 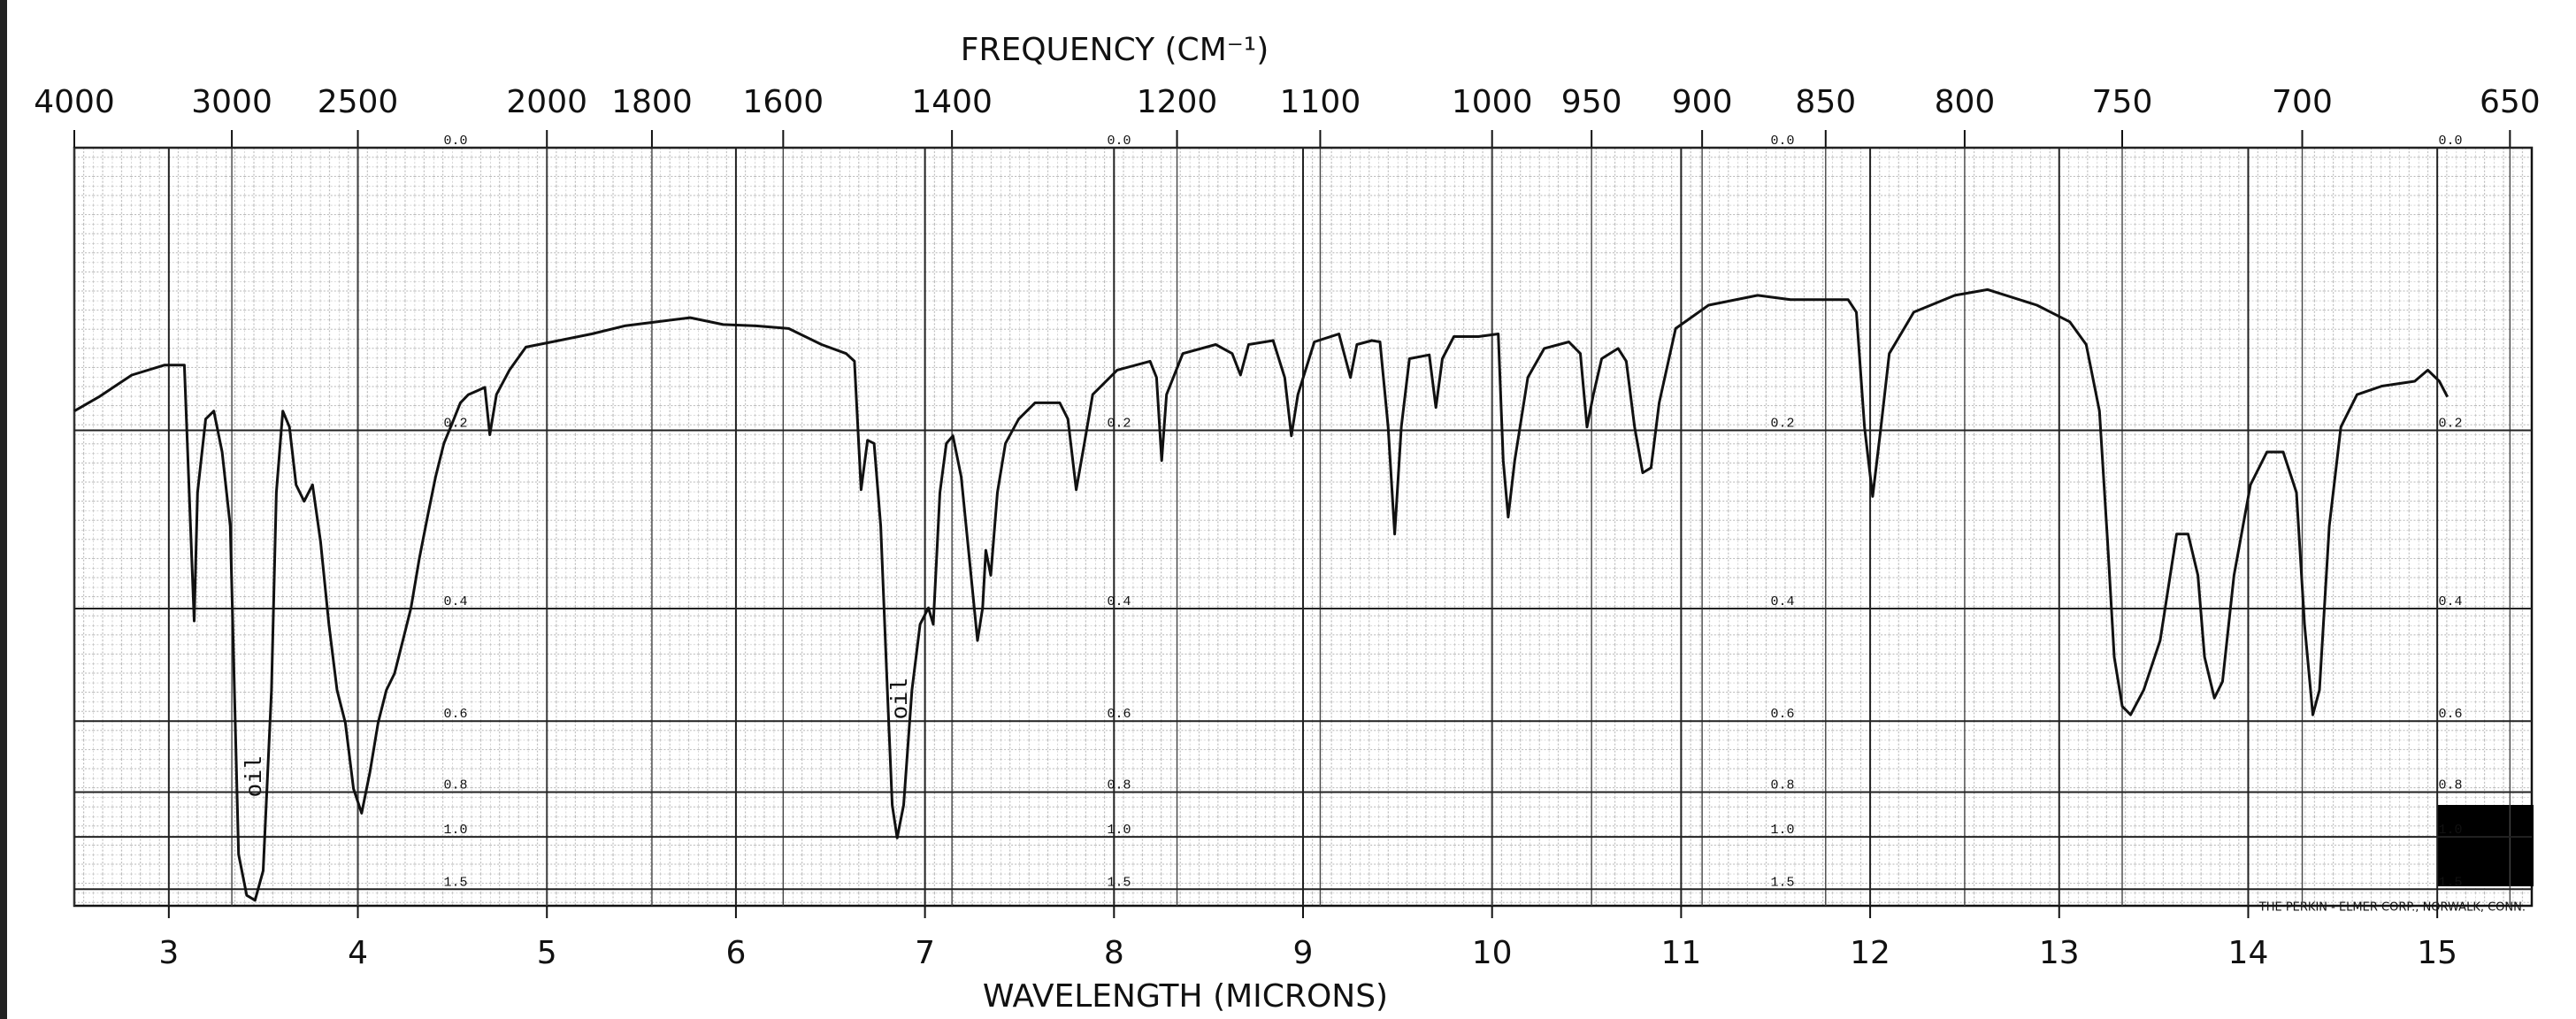 I want to click on credit: THE PERKIN - ELMER CORP., NORWALK, CONN., so click(x=2392, y=908).